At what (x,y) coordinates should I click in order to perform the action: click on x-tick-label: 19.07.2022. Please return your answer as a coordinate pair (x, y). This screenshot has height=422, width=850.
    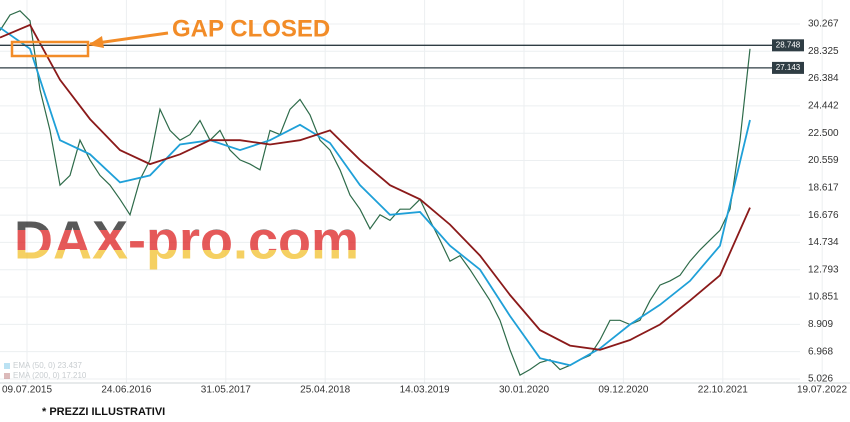
    Looking at the image, I should click on (822, 390).